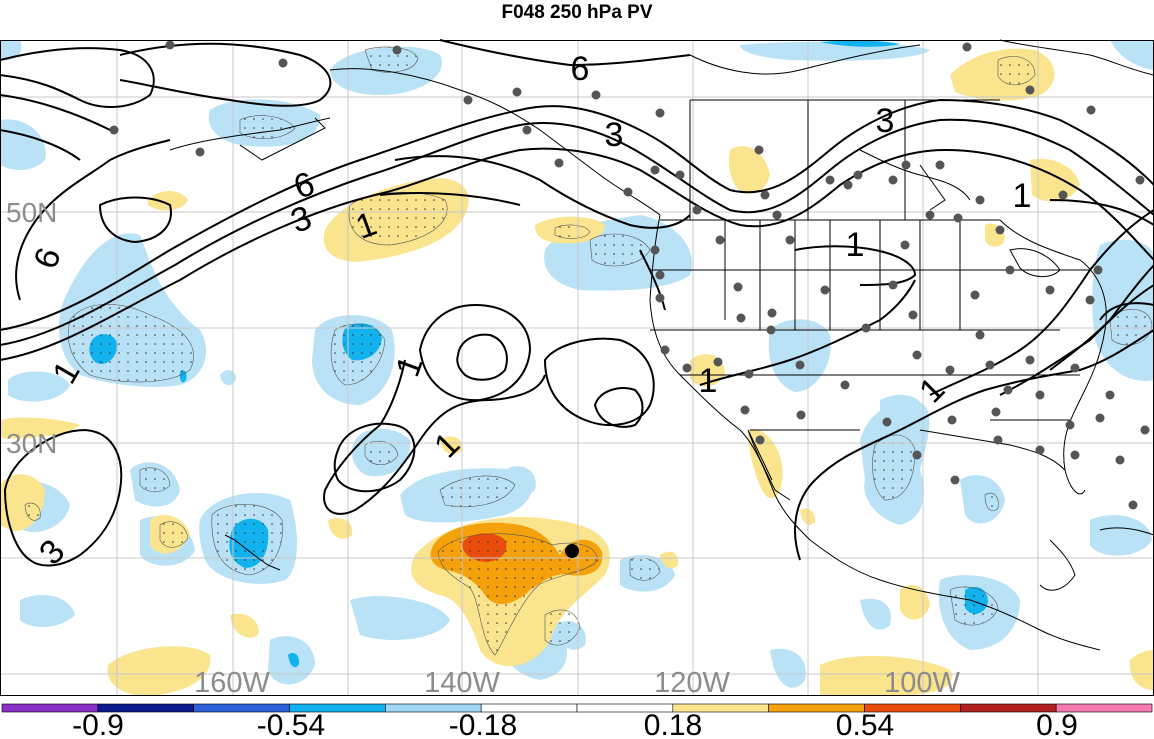  I want to click on colorbar-labels: -0.9 -0.54 -0.18 0.18 0.54 0.9, so click(575, 724).